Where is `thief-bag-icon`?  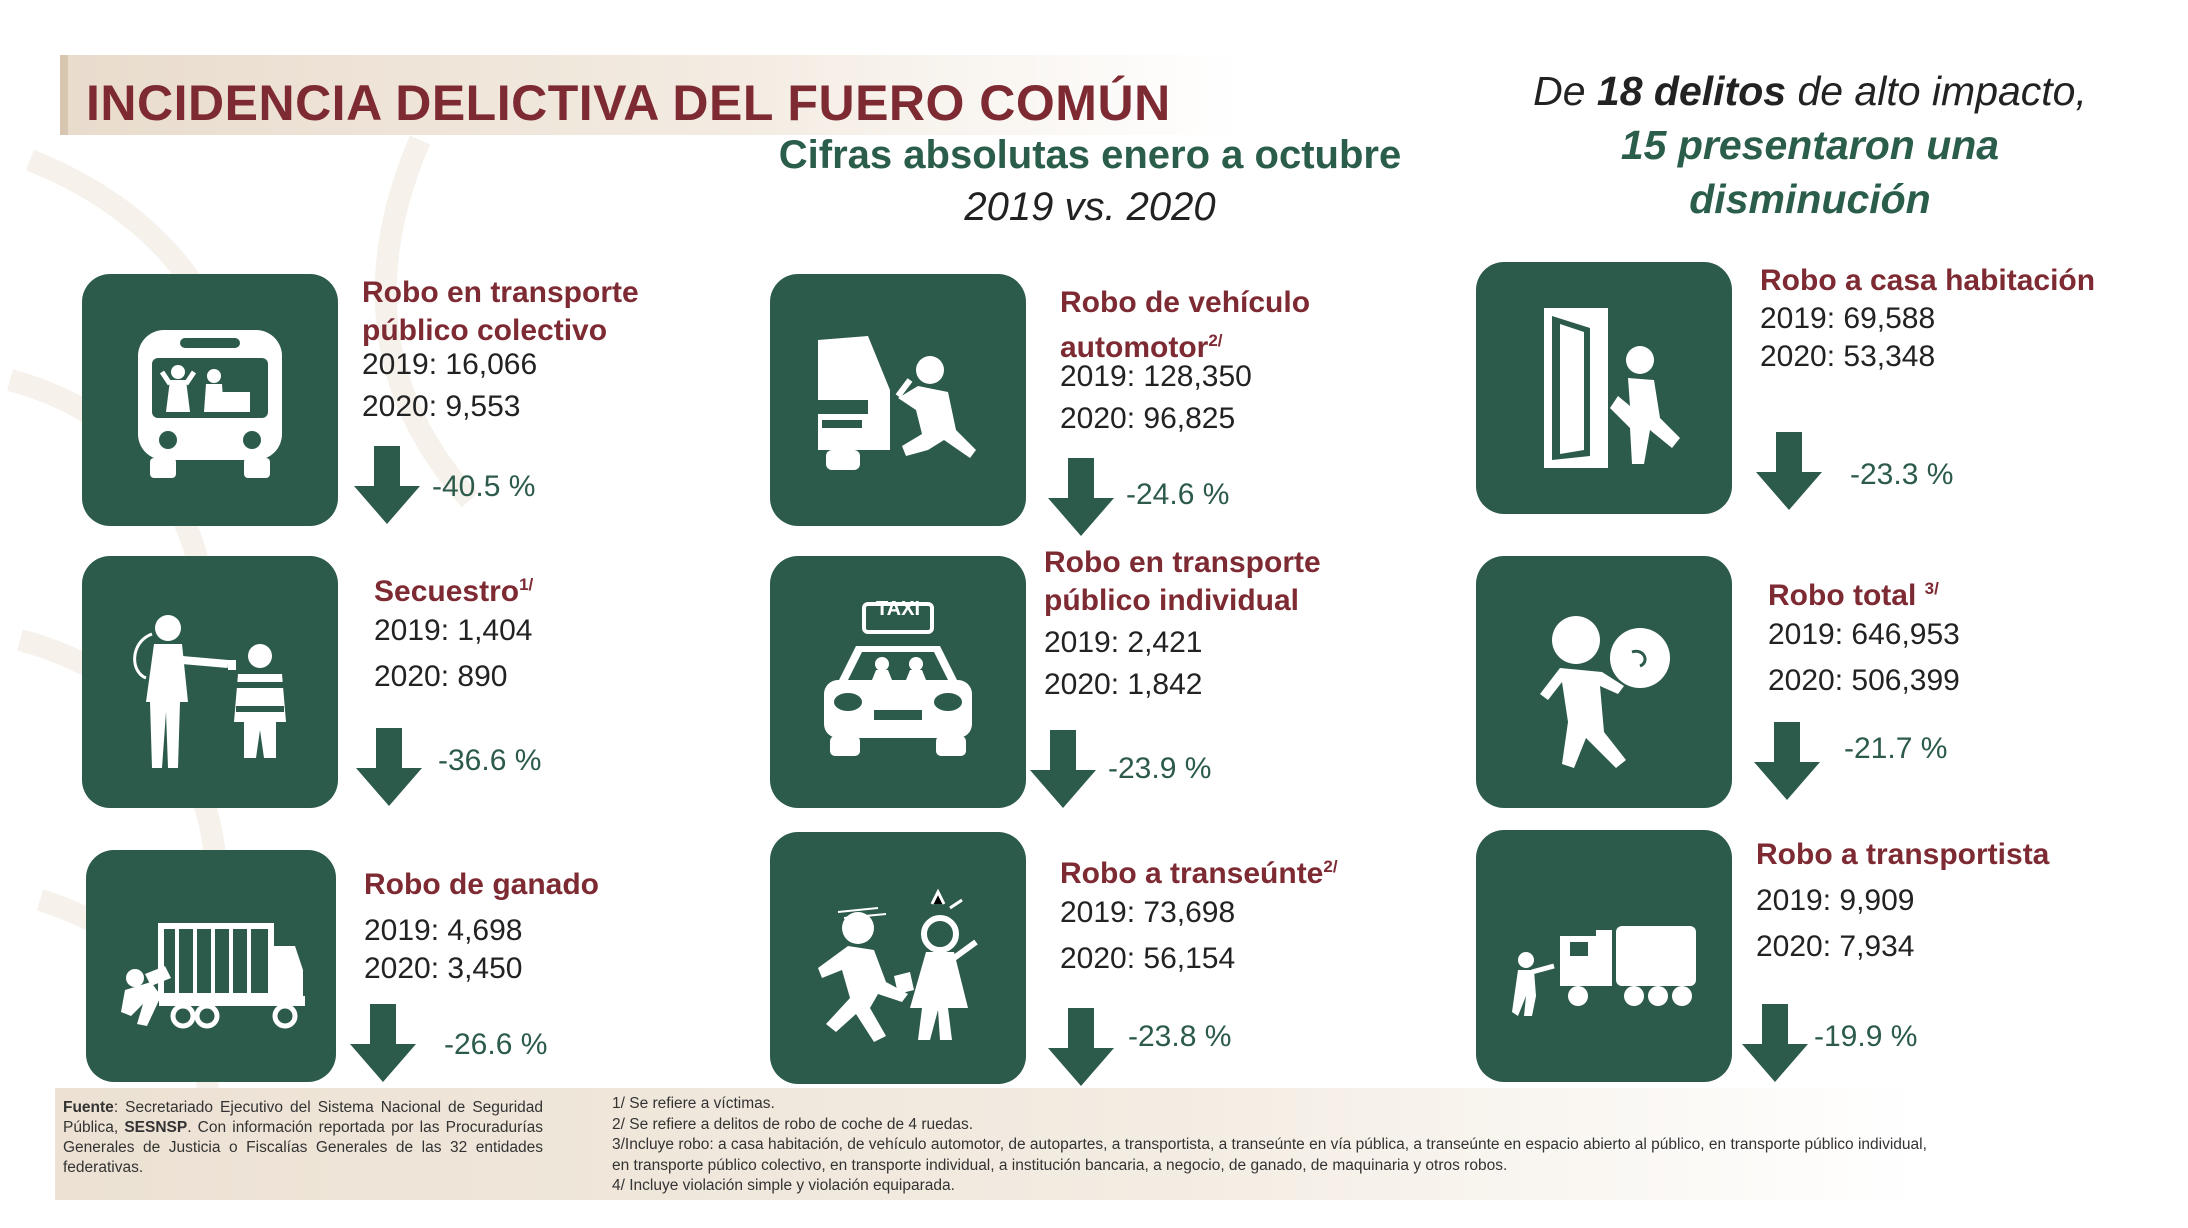 thief-bag-icon is located at coordinates (1604, 682).